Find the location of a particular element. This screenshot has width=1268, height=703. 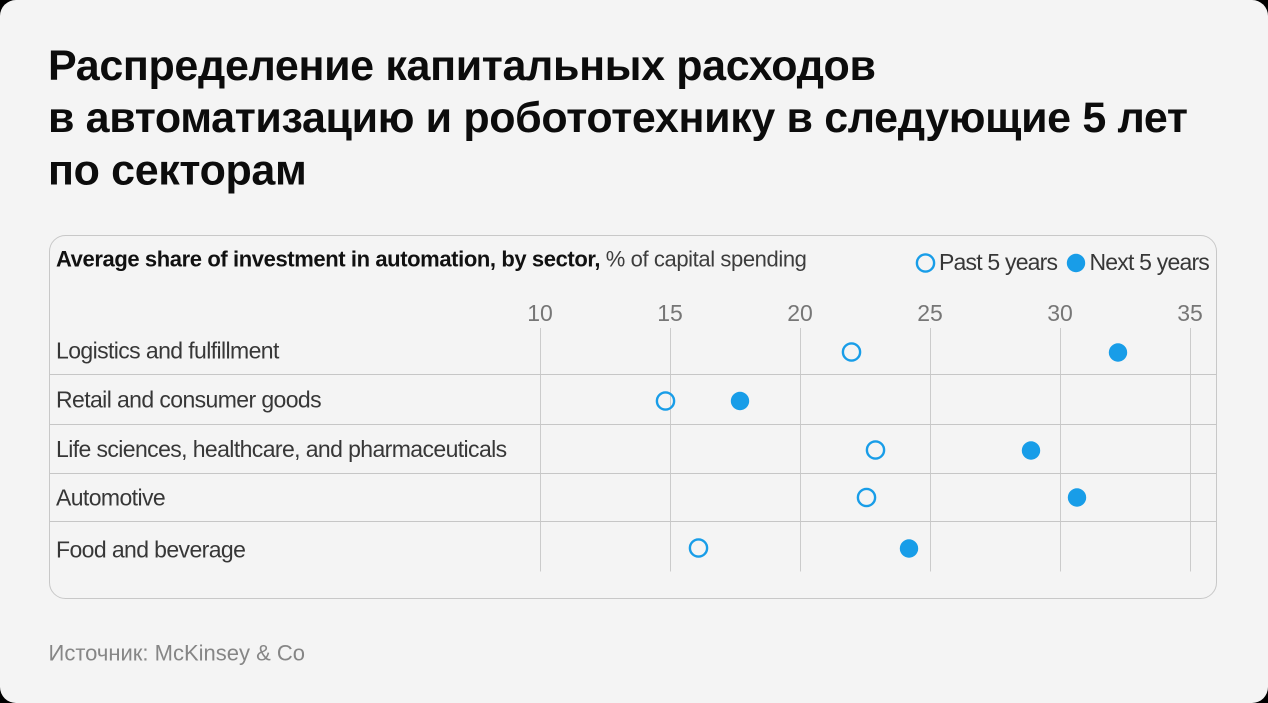

svg-text: по секторам is located at coordinates (177, 170).